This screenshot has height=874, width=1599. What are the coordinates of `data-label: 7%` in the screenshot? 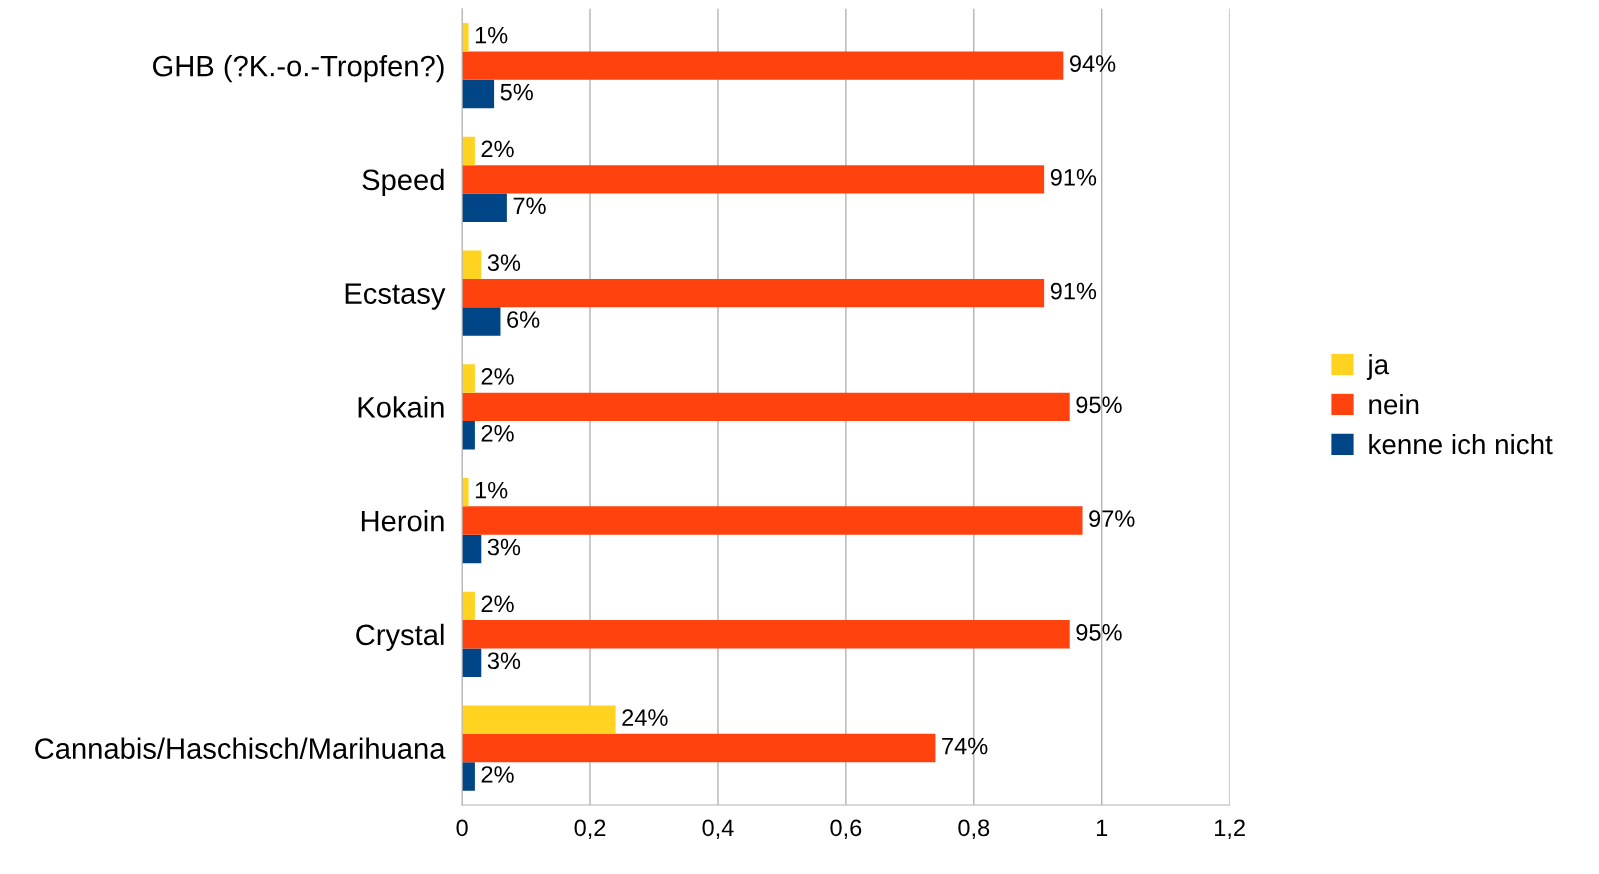 It's located at (529, 206).